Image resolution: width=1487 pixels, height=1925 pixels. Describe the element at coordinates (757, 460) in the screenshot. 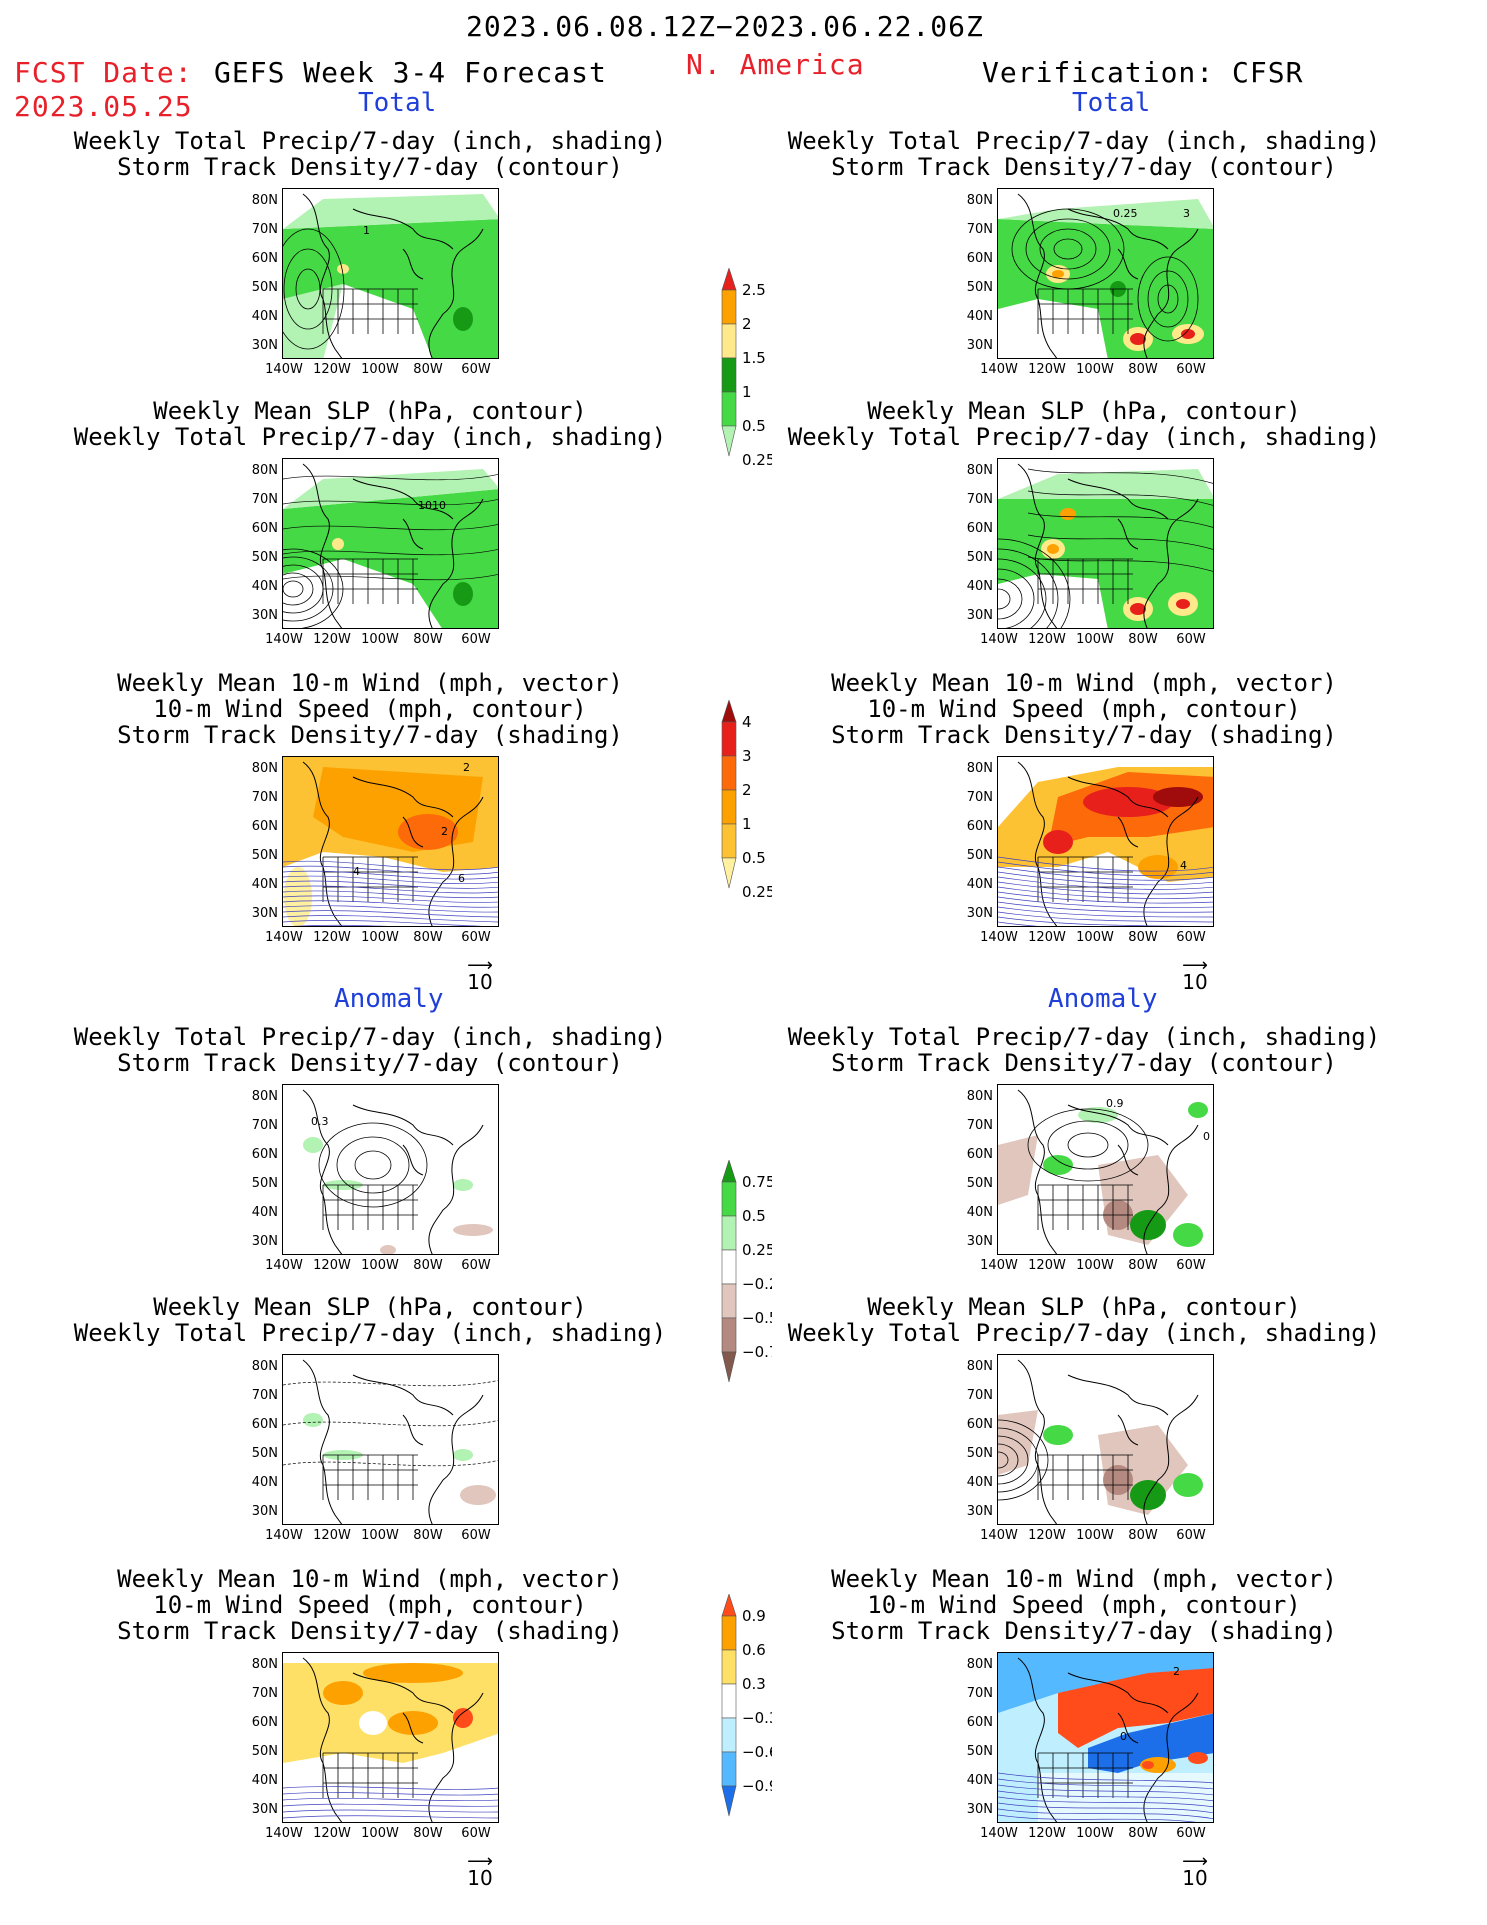

I see `colorbar-tick-label: 0.25` at that location.